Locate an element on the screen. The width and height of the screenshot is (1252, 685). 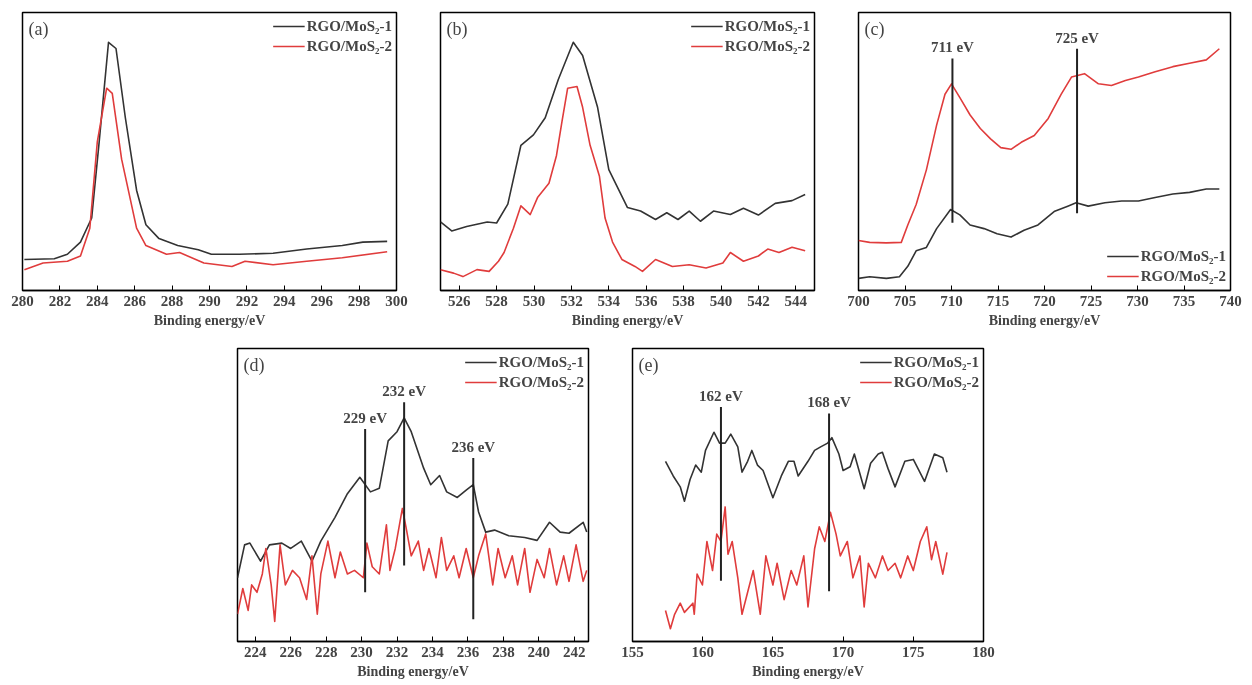
x-tick-label: 224 is located at coordinates (255, 651).